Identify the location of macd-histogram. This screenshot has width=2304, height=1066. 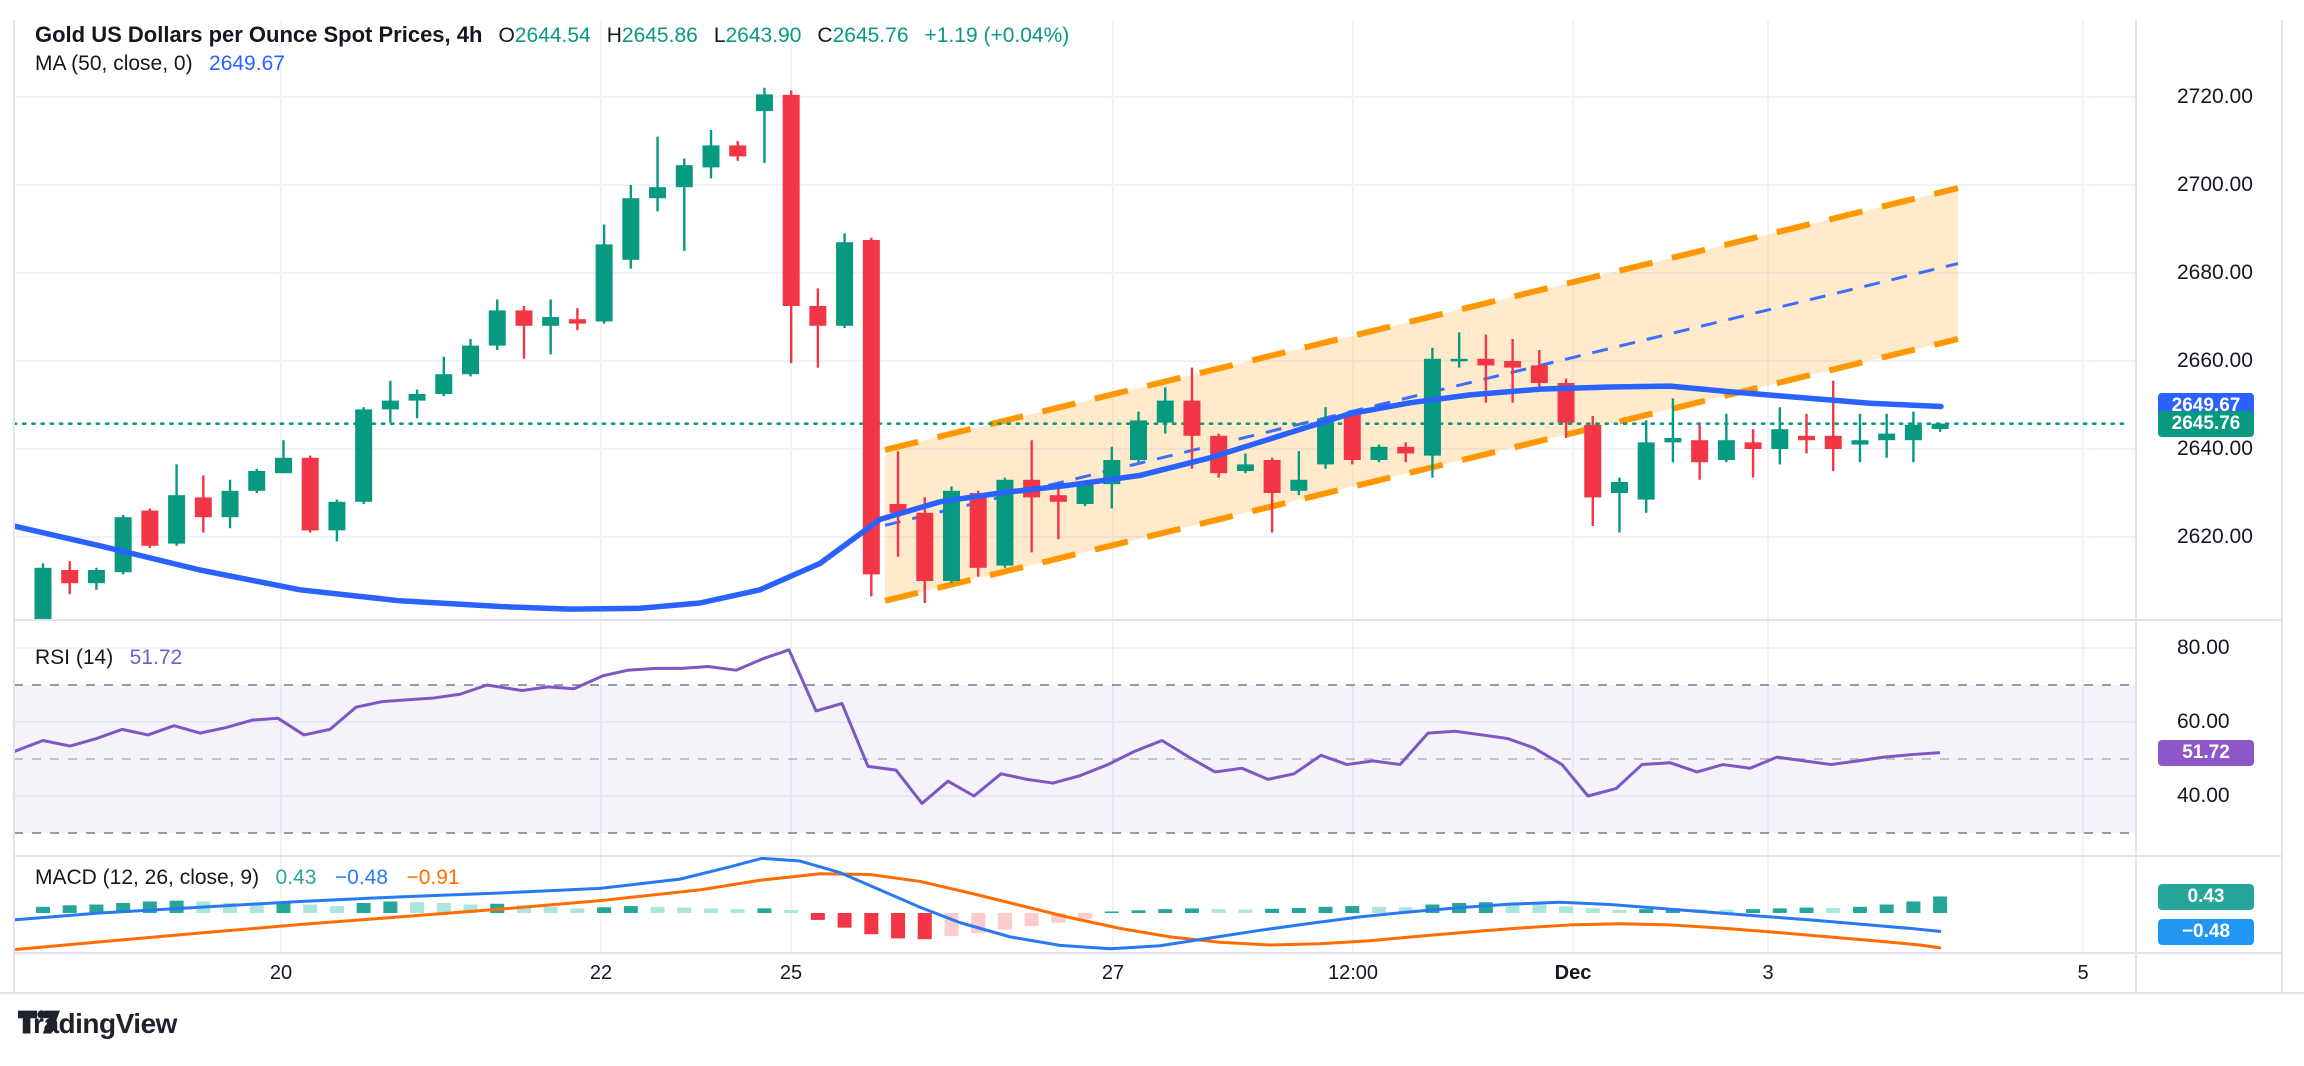
(992, 918).